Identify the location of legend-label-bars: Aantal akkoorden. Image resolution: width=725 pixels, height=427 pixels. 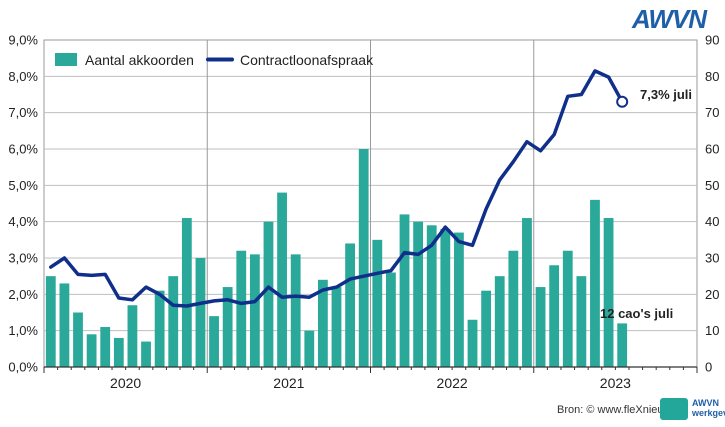
(139, 60).